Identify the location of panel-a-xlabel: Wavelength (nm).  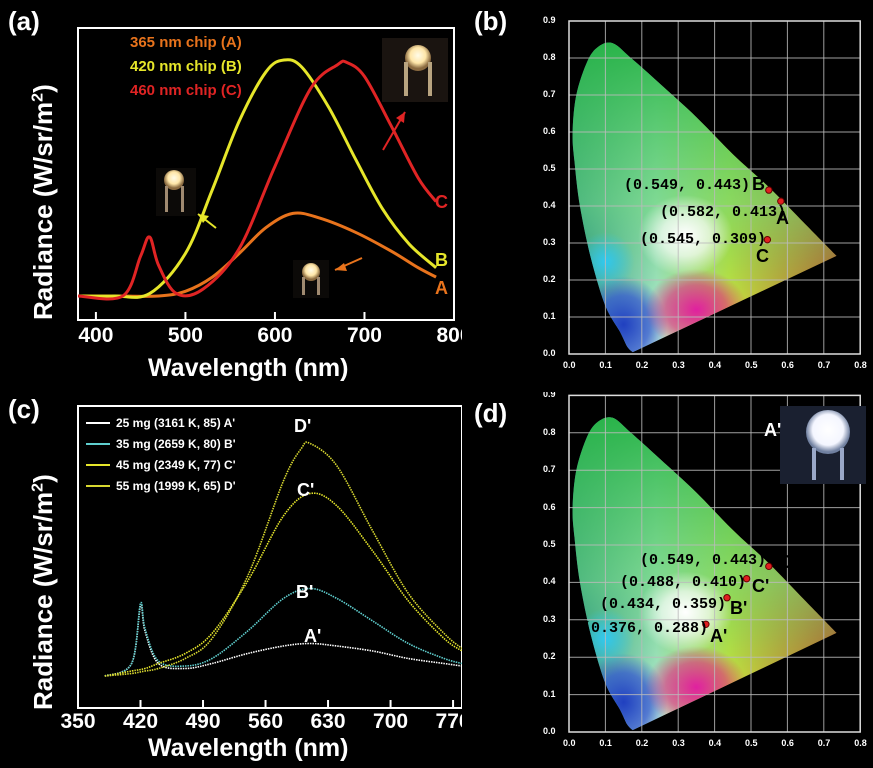
(248, 368).